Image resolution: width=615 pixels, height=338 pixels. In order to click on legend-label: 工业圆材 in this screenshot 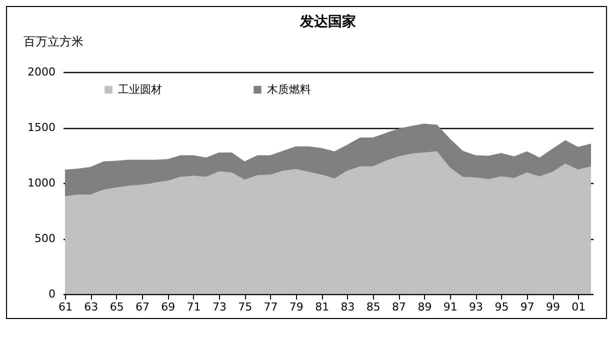, I will do `click(140, 89)`.